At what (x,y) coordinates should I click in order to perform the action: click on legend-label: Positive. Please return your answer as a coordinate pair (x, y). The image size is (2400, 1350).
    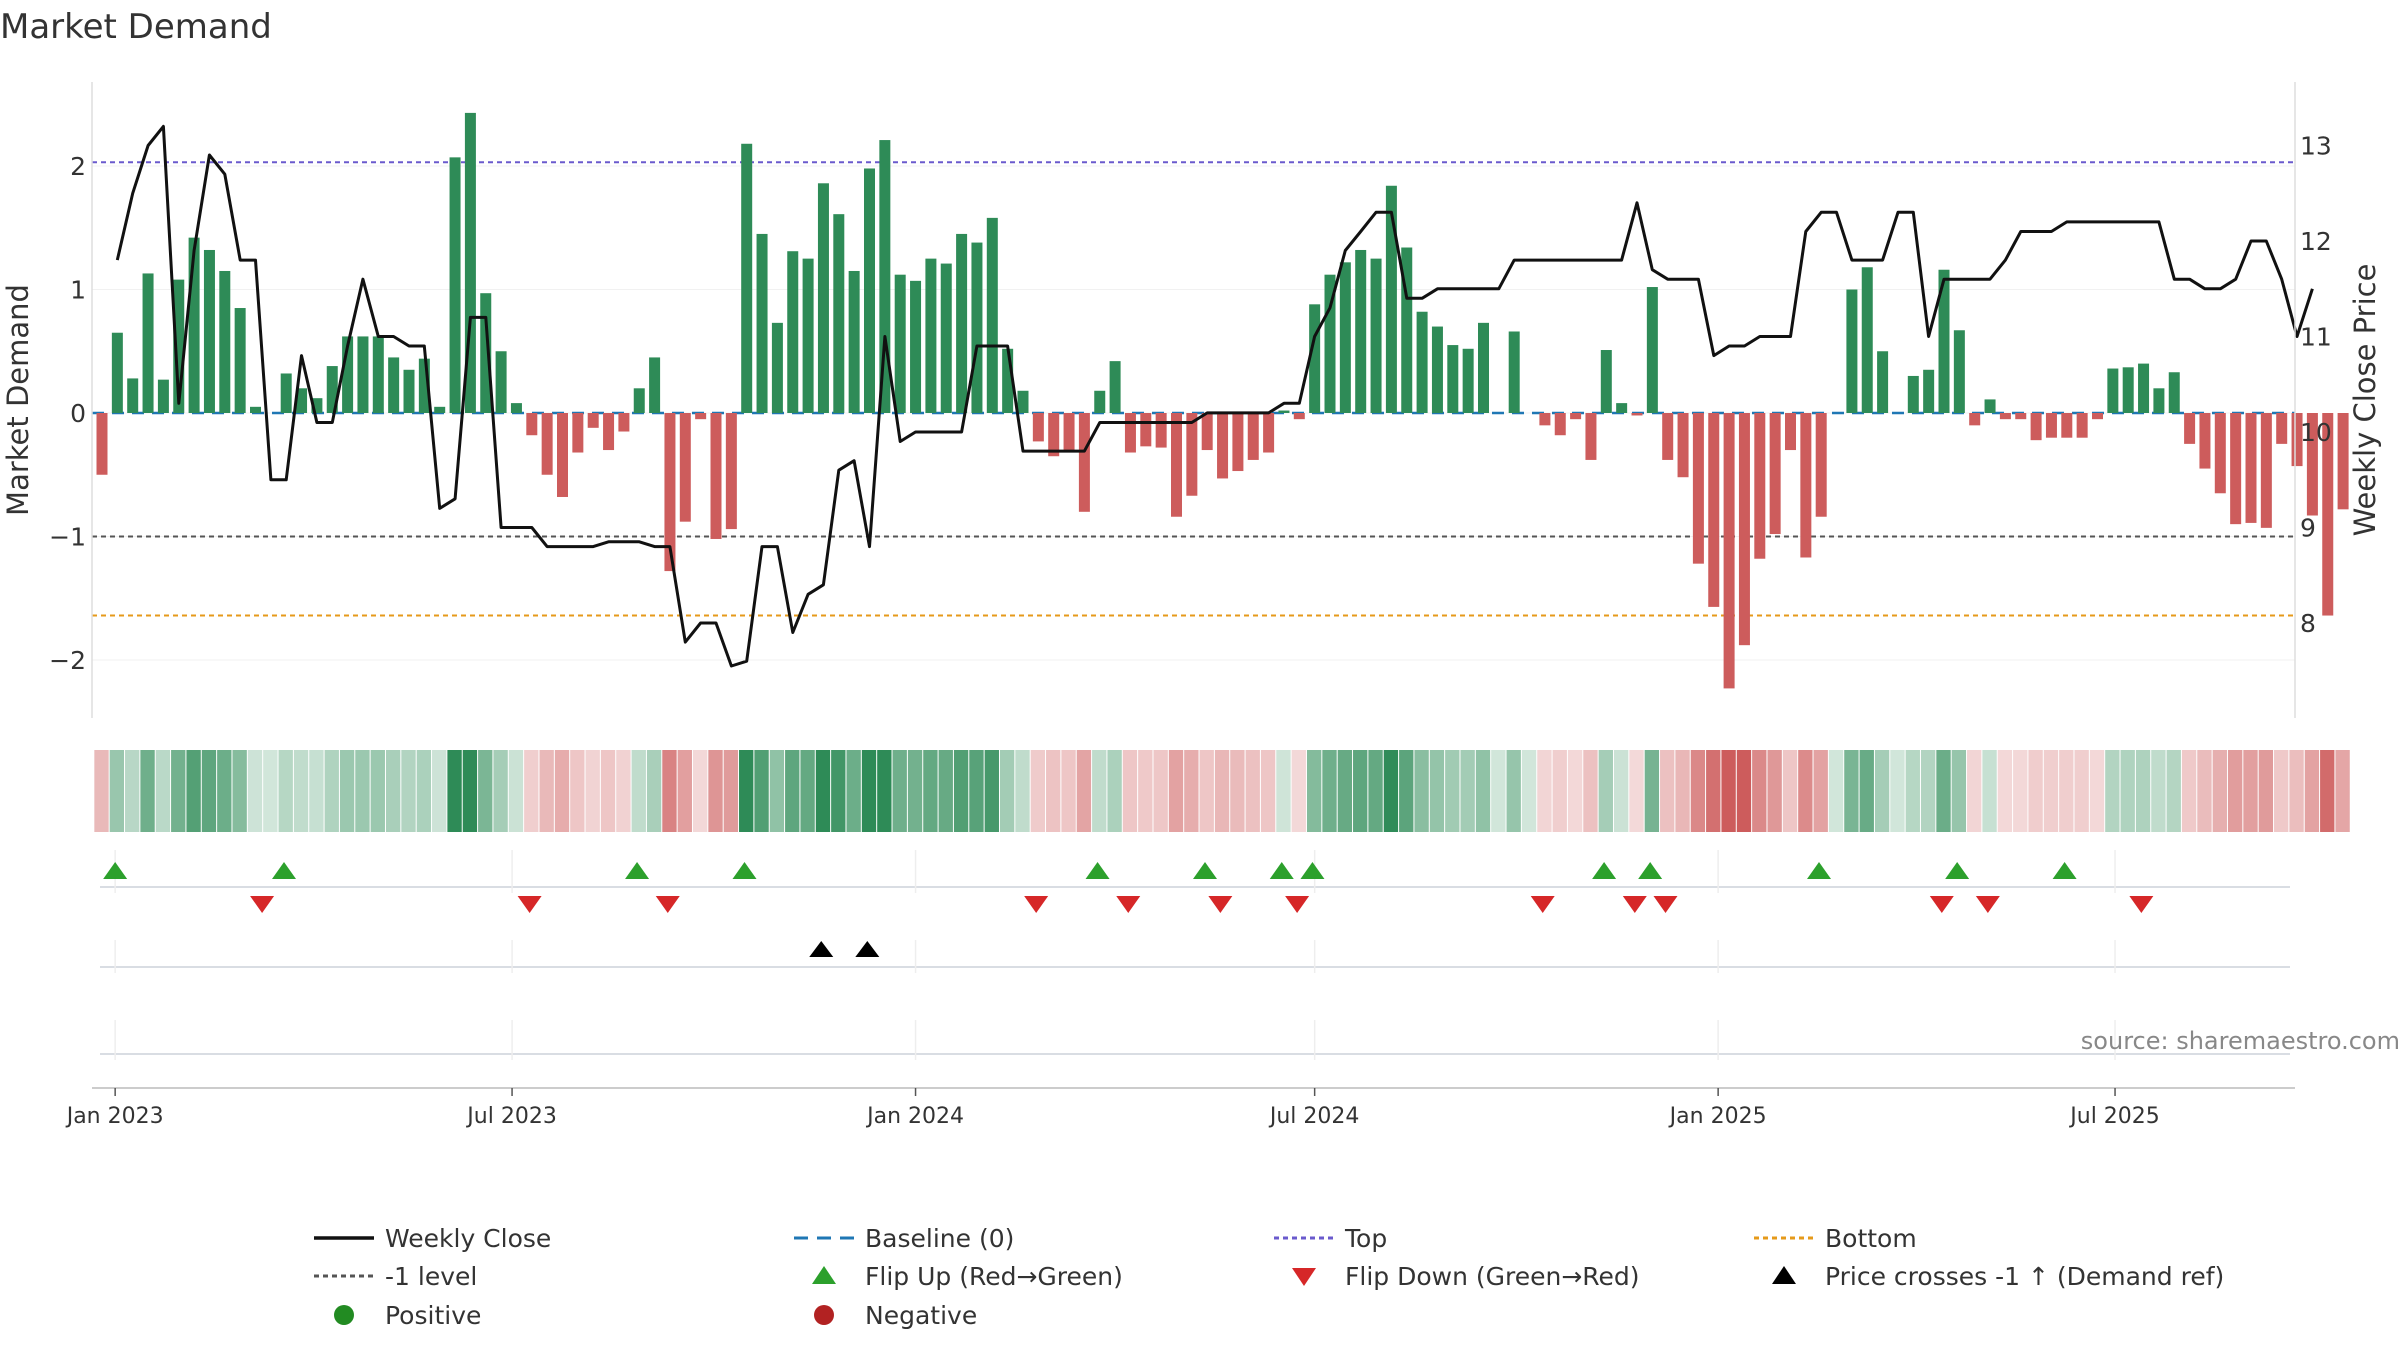
    Looking at the image, I should click on (433, 1315).